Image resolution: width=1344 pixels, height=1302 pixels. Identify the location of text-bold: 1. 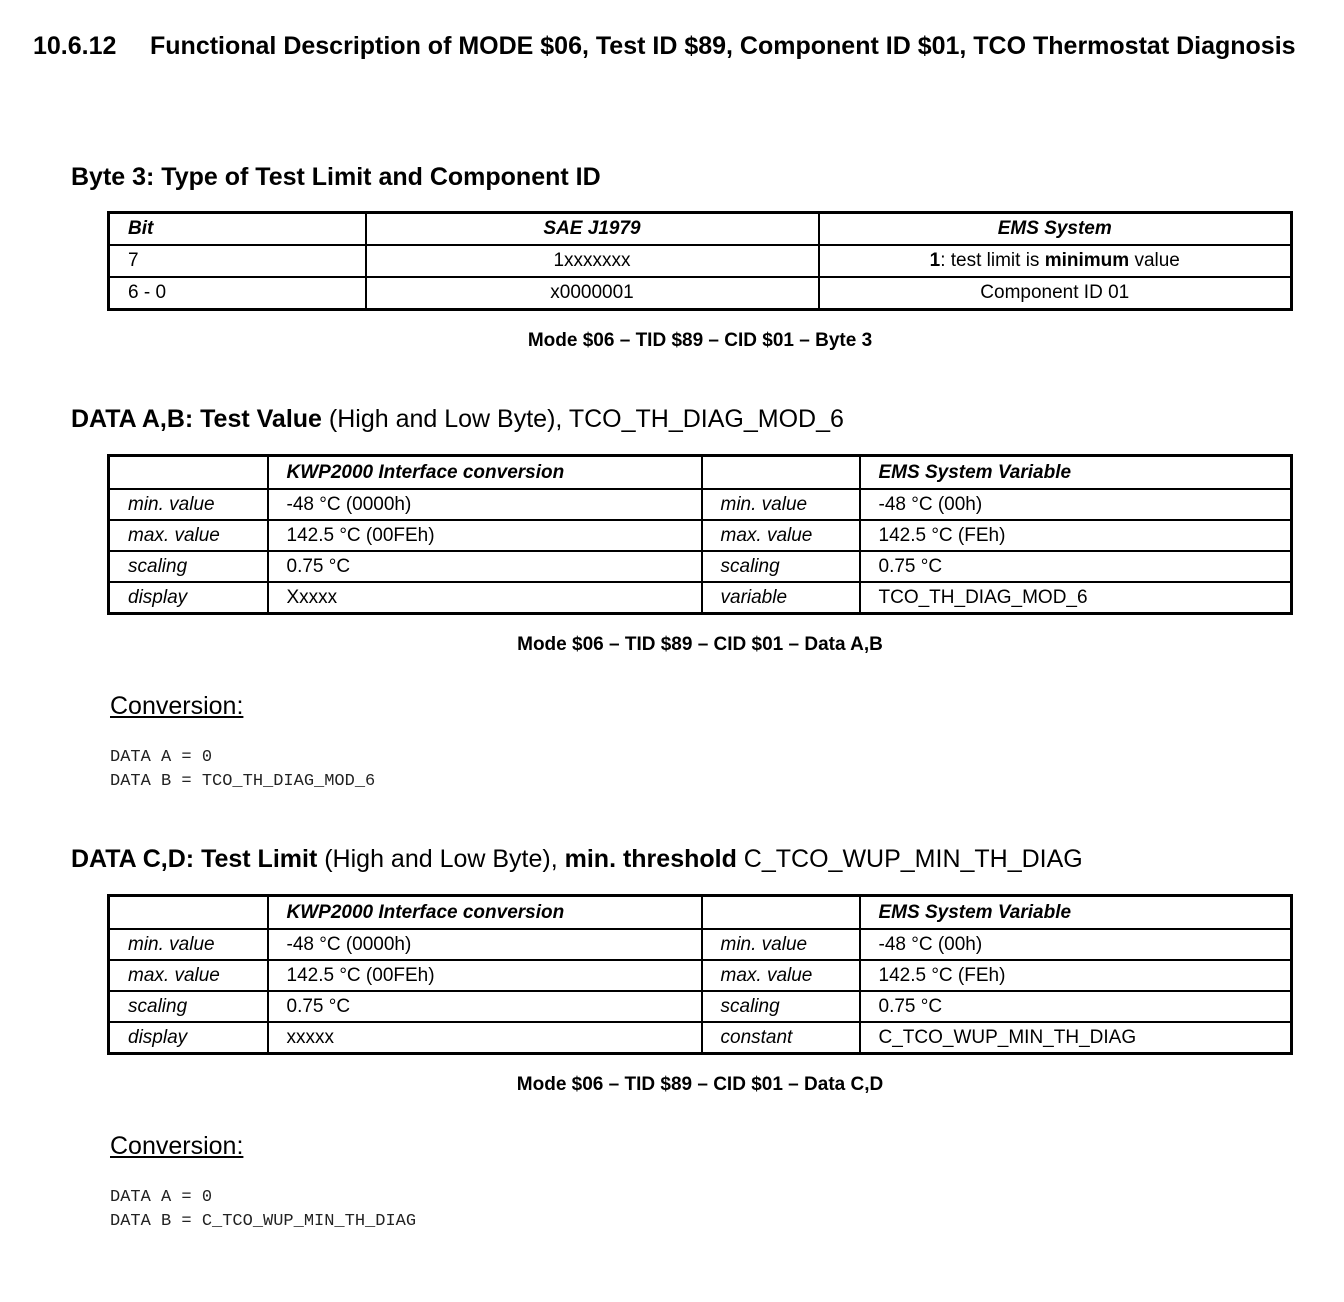
(935, 260).